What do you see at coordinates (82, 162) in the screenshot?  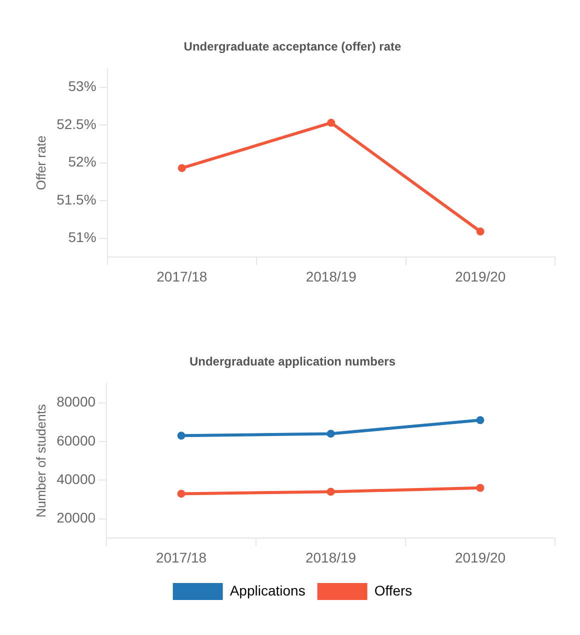 I see `y-tick-label: 52%` at bounding box center [82, 162].